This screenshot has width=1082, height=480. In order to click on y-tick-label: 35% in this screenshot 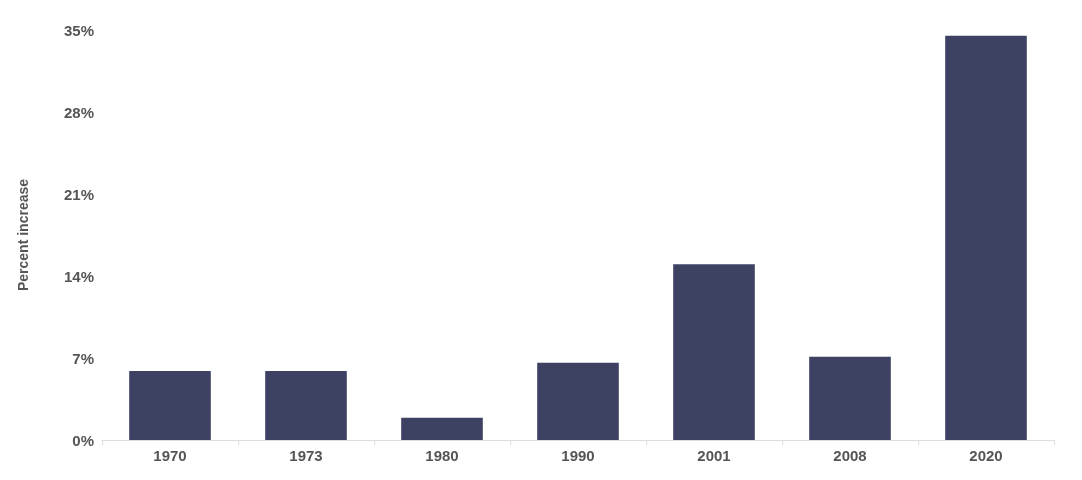, I will do `click(78, 30)`.